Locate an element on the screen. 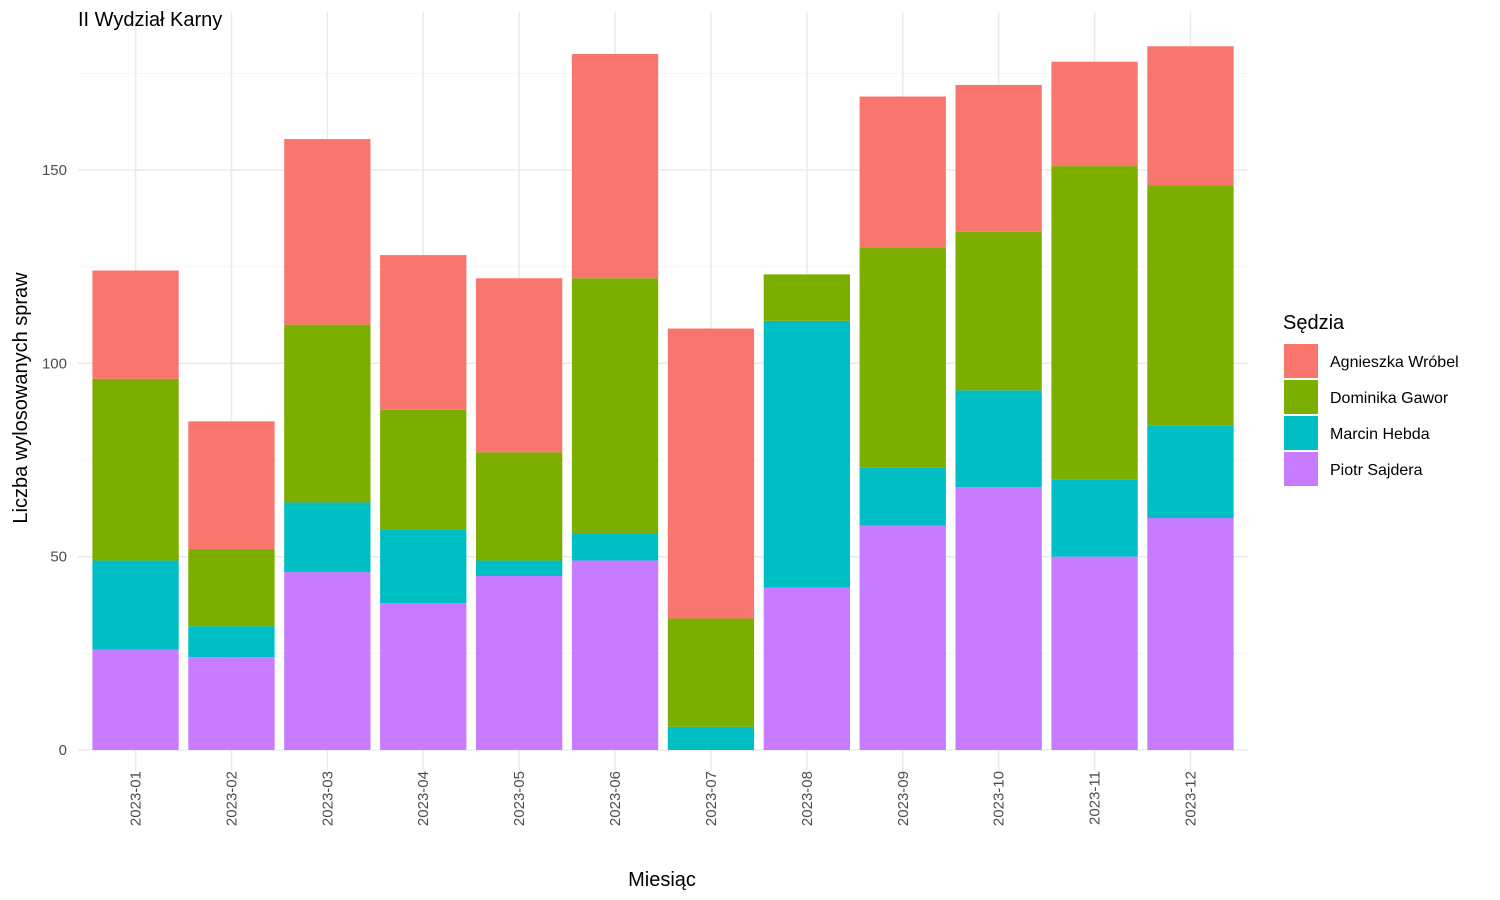 This screenshot has height=900, width=1500. x-tick-label: 2023-06 is located at coordinates (615, 798).